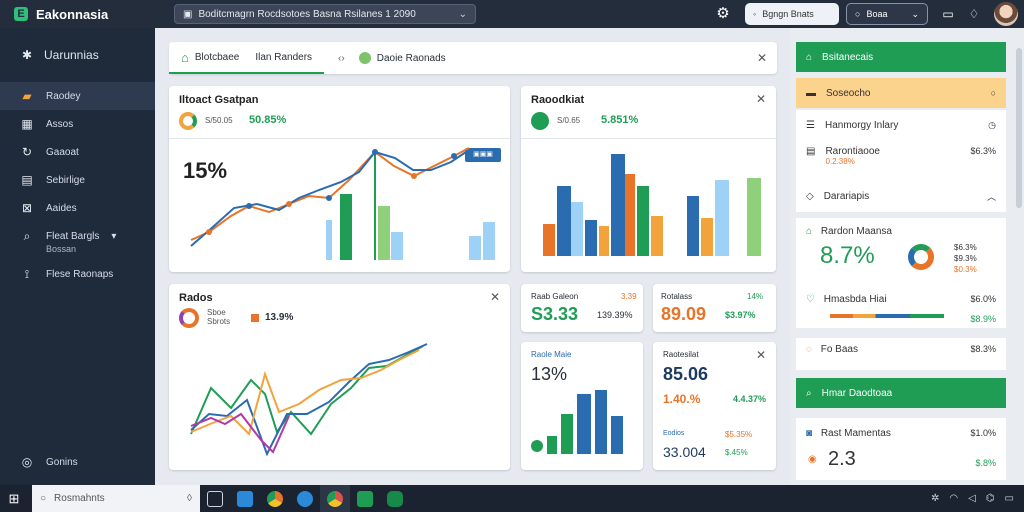 The height and width of the screenshot is (512, 1024). Describe the element at coordinates (983, 151) in the screenshot. I see `right-item-value: $6.3%` at that location.